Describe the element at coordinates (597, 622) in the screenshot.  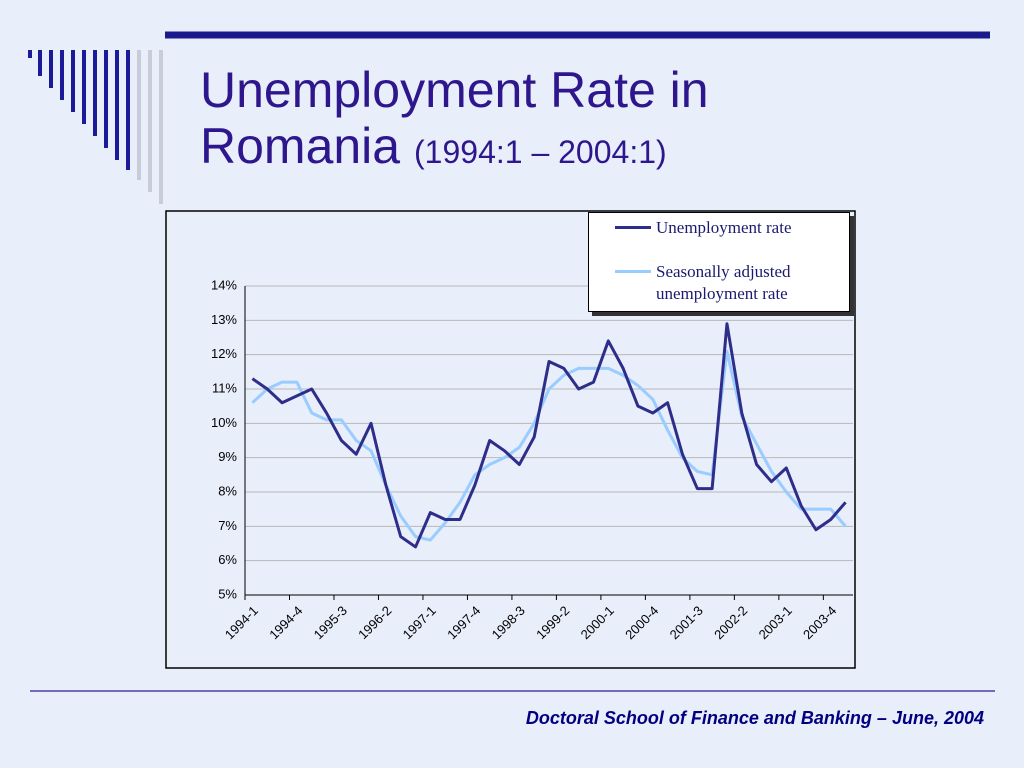
I see `x-tick-label: 2000-1` at that location.